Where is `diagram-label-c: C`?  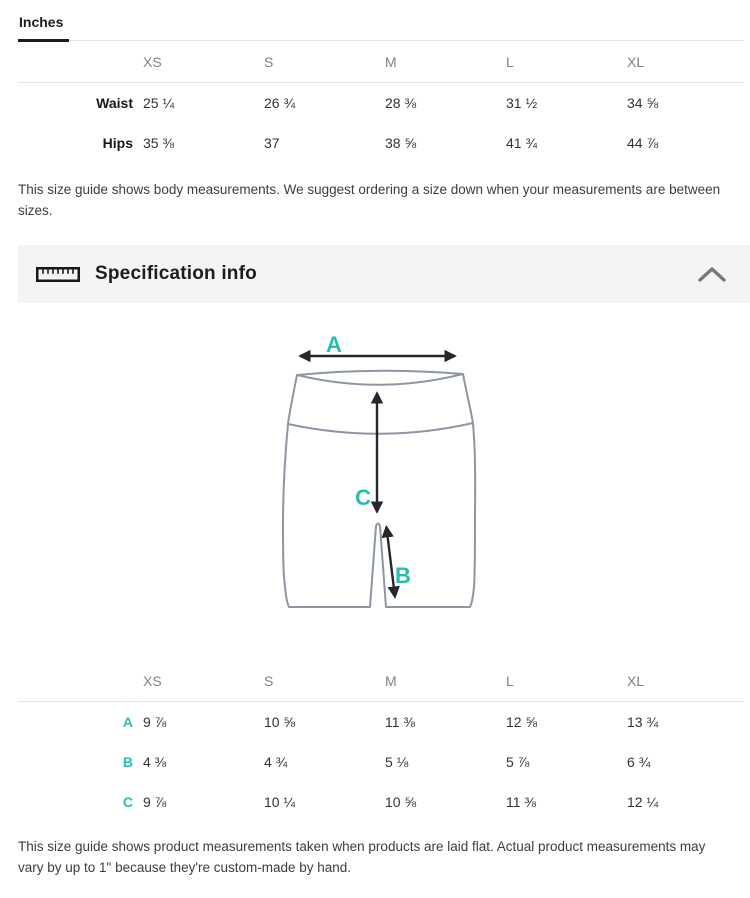 diagram-label-c: C is located at coordinates (363, 497).